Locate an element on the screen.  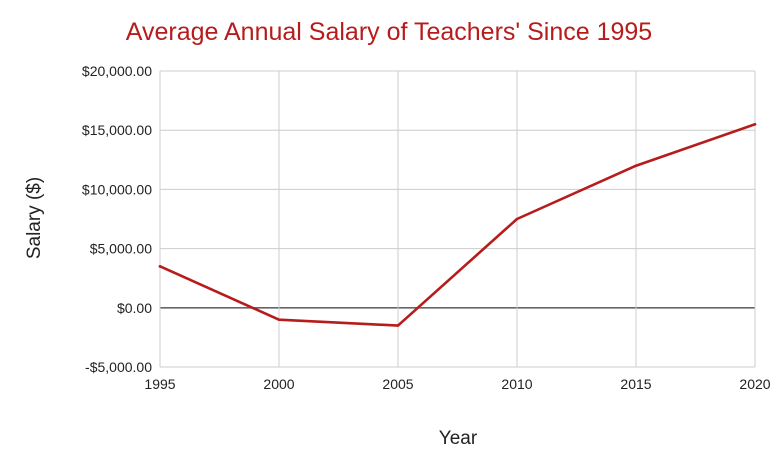
y-tick-label: $20,000.00 is located at coordinates (117, 71).